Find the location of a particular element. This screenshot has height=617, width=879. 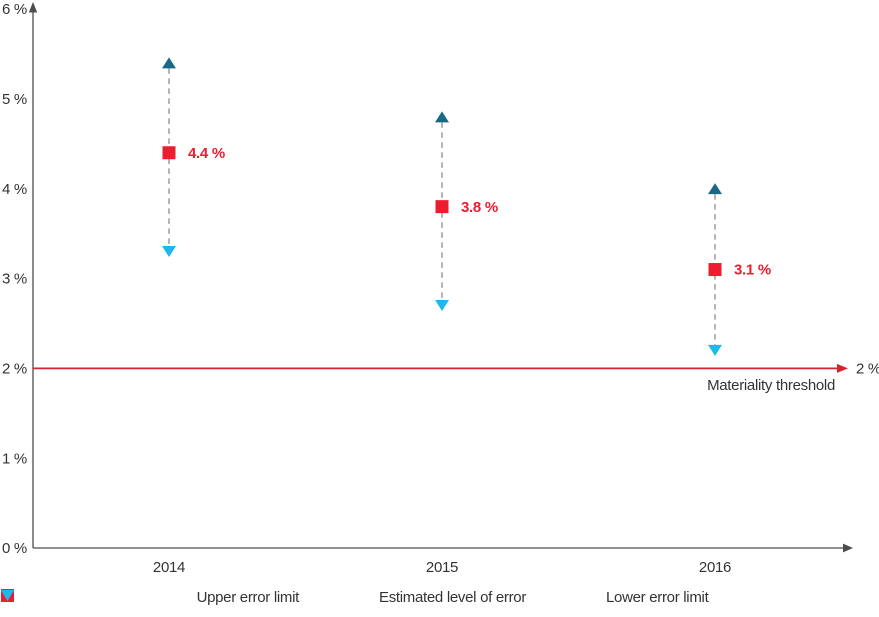

legend-item-upper-error-limit: Upper error limit is located at coordinates (150, 597).